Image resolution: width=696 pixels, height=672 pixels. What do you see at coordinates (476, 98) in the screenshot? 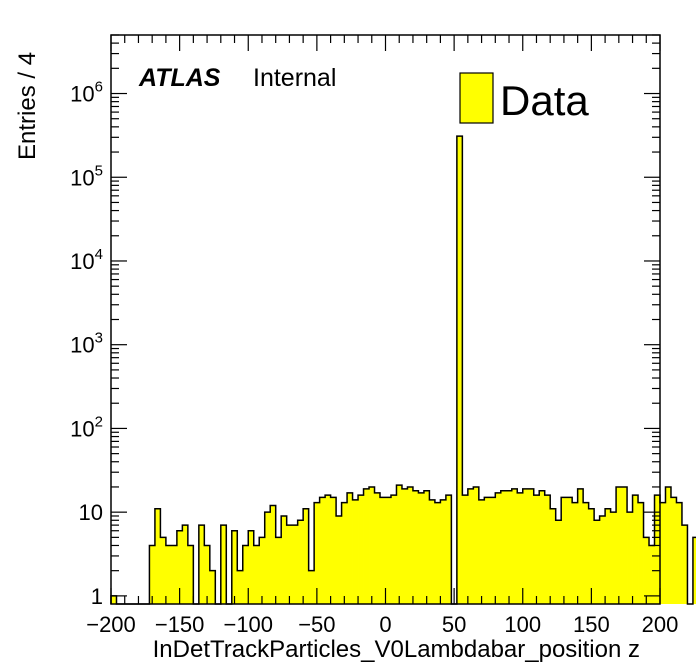
I see `legend-swatch` at bounding box center [476, 98].